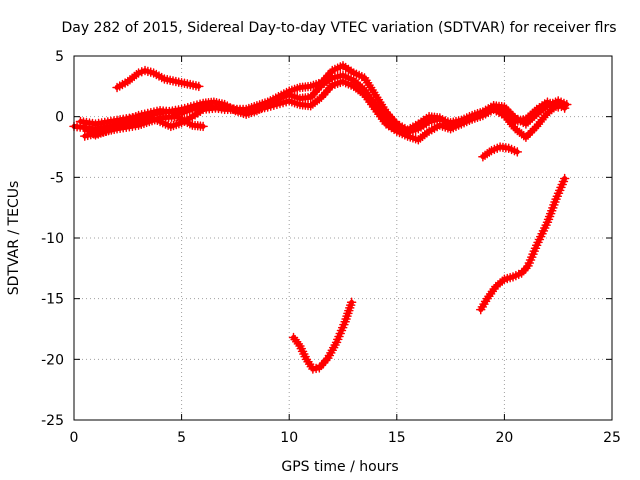 This screenshot has width=640, height=480. What do you see at coordinates (59, 57) in the screenshot?
I see `y-tick-label: 5` at bounding box center [59, 57].